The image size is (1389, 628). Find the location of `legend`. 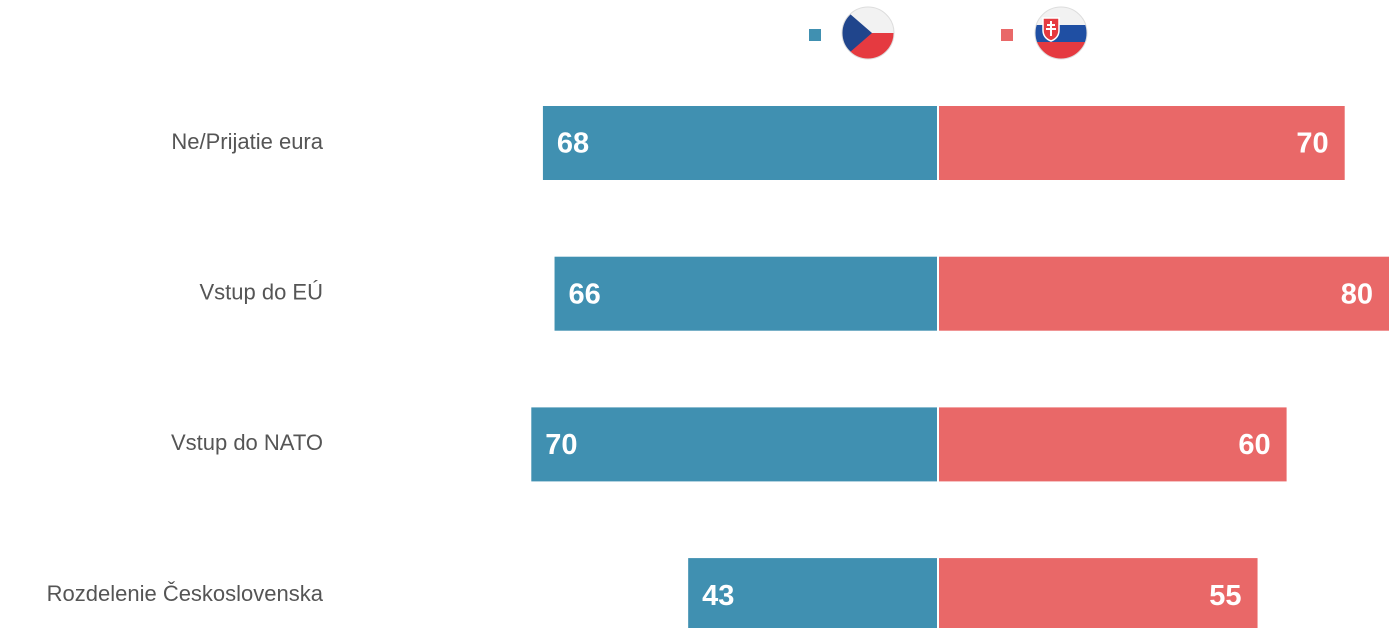

legend is located at coordinates (964, 33).